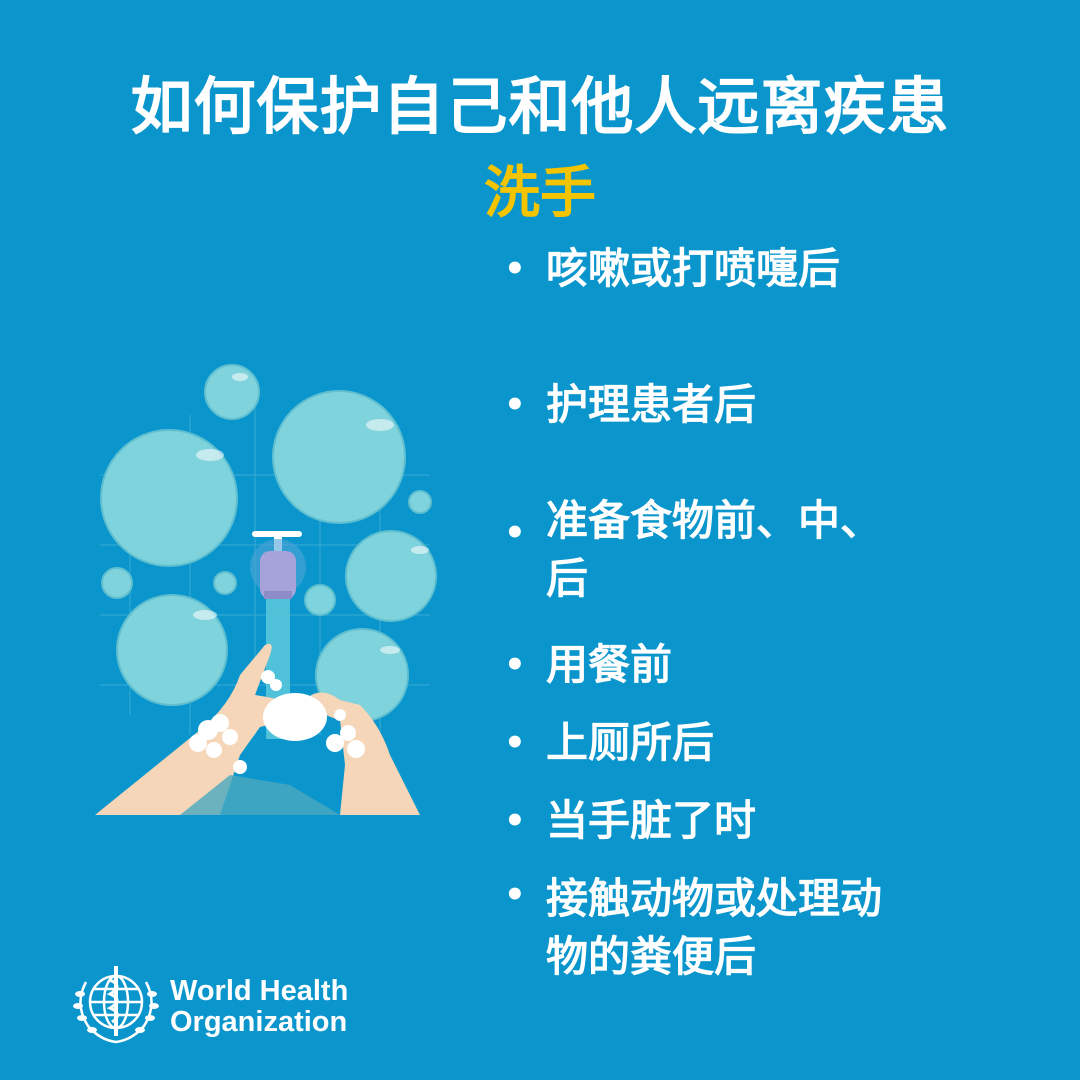 The image size is (1080, 1080). Describe the element at coordinates (651, 820) in the screenshot. I see `bullet-text: 当手脏了时` at that location.